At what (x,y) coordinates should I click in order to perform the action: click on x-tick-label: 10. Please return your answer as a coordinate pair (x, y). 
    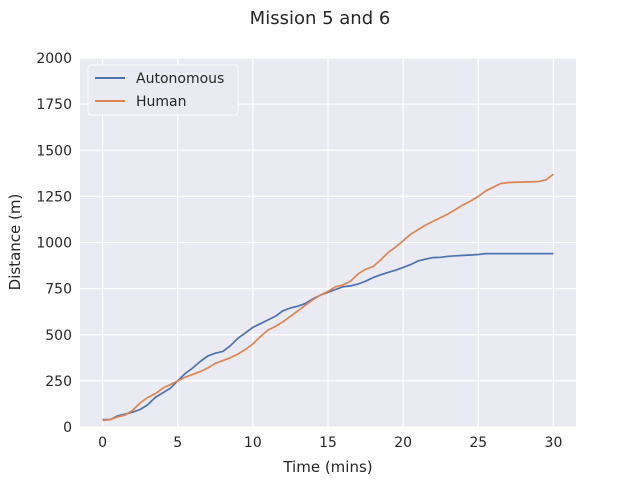
    Looking at the image, I should click on (253, 443).